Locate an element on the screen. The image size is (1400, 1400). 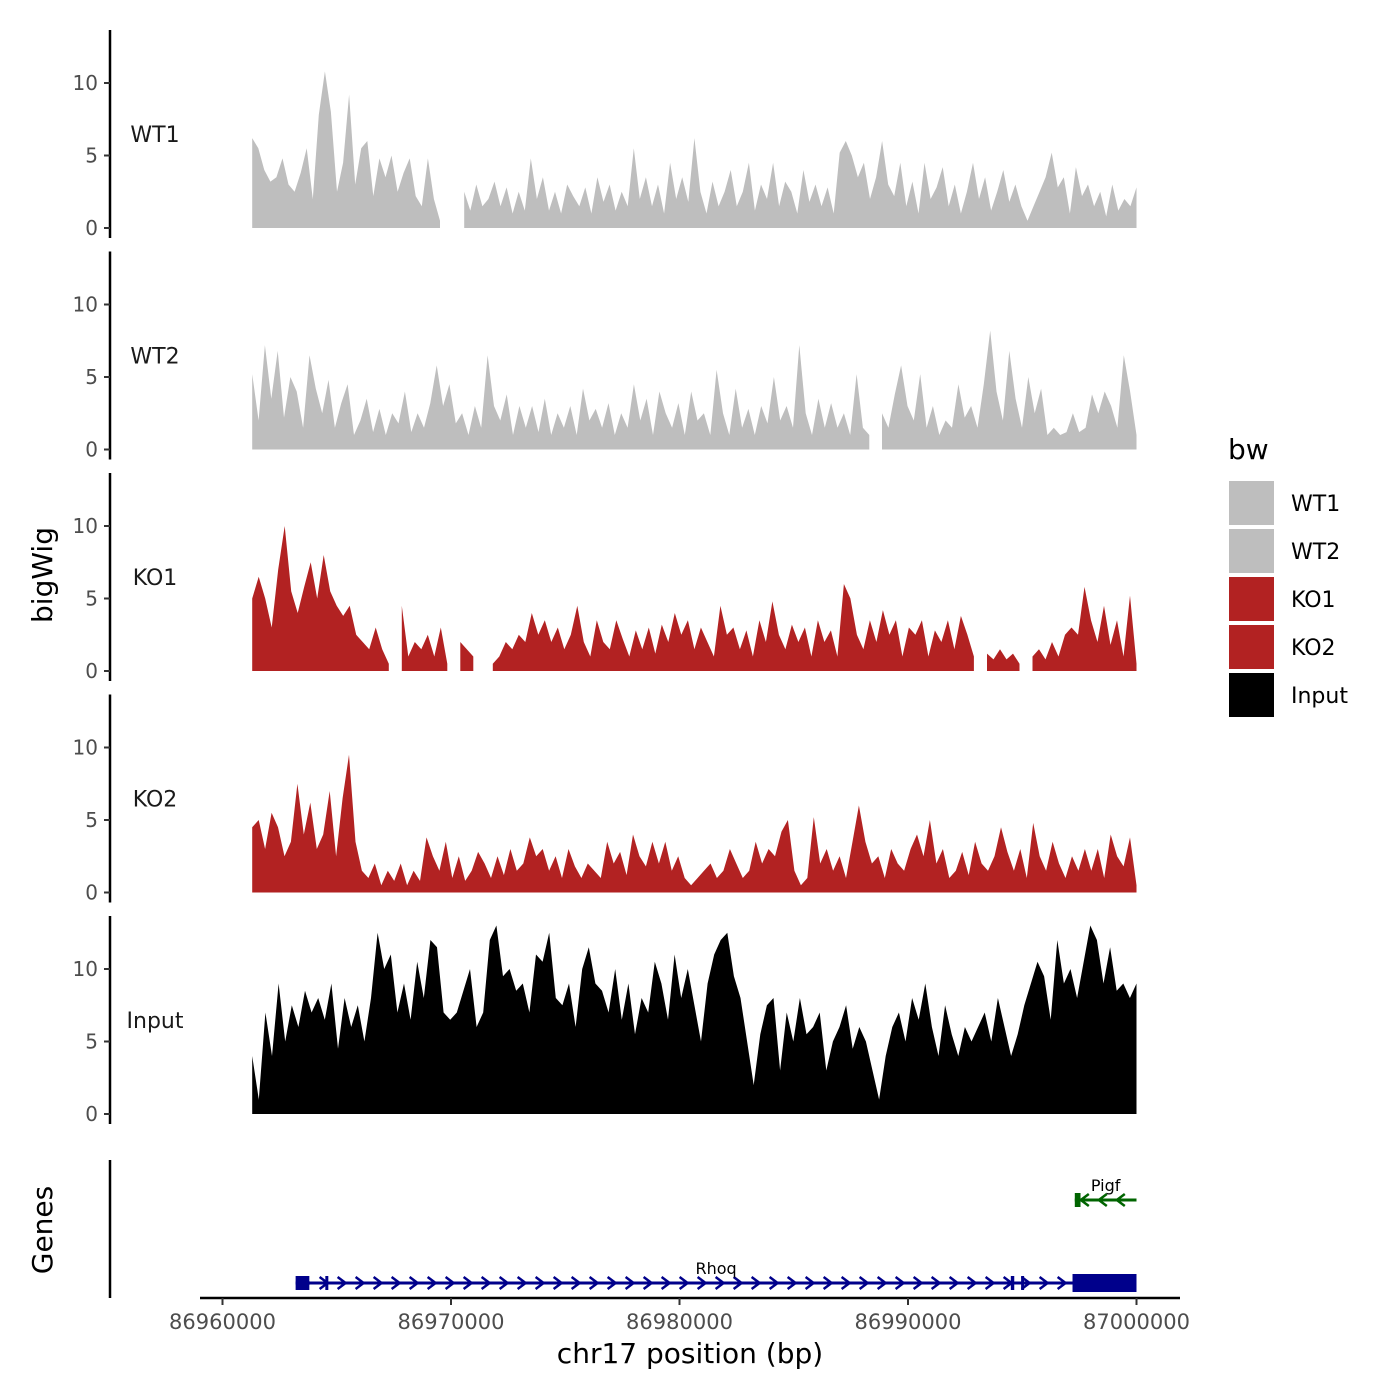
x-axis-title: chr17 position (bp) is located at coordinates (690, 1353).